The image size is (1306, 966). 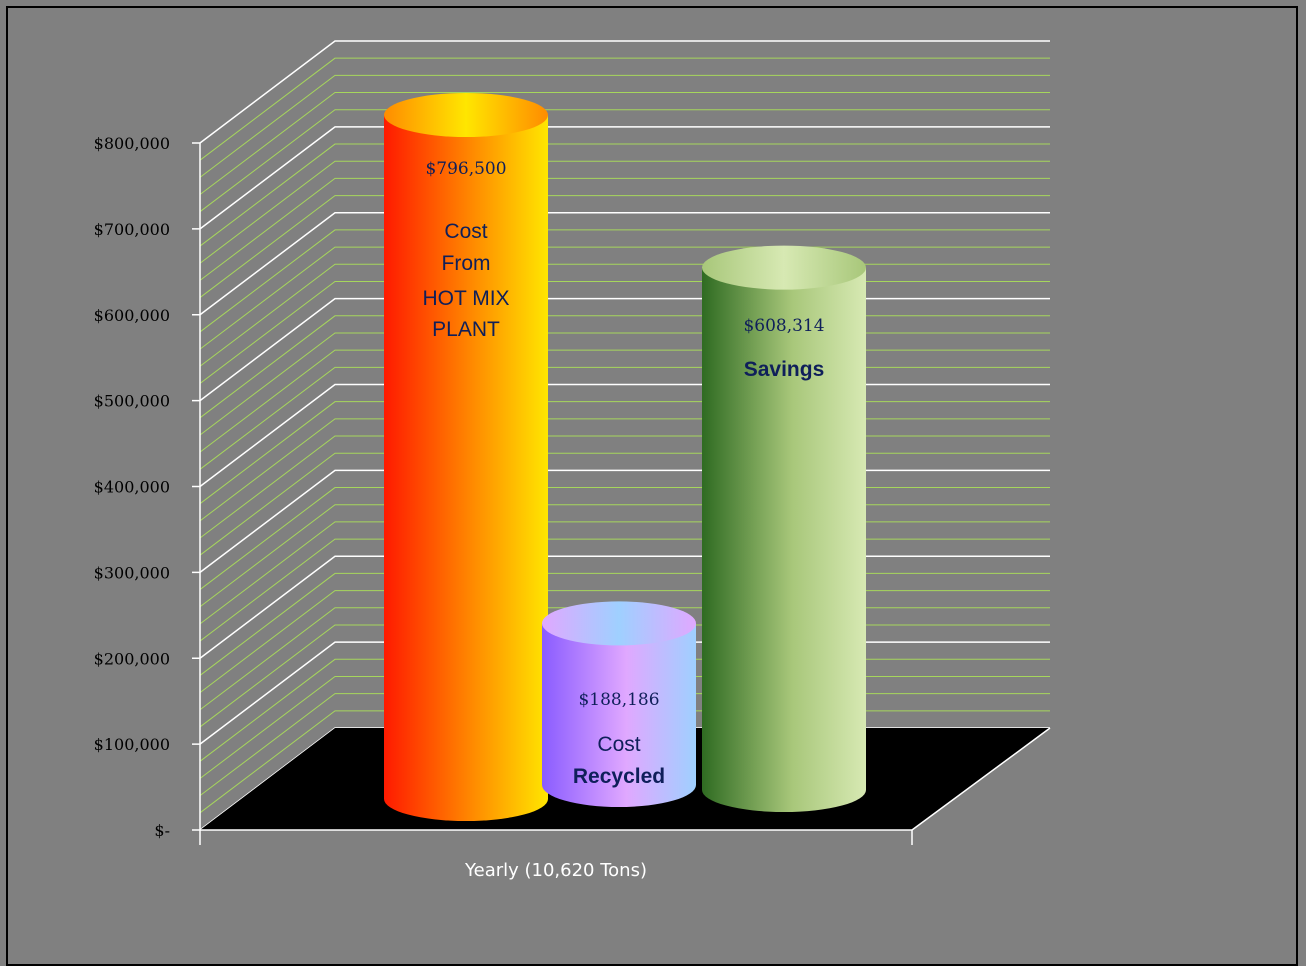 What do you see at coordinates (132, 487) in the screenshot?
I see `y-tick-label: $400,000` at bounding box center [132, 487].